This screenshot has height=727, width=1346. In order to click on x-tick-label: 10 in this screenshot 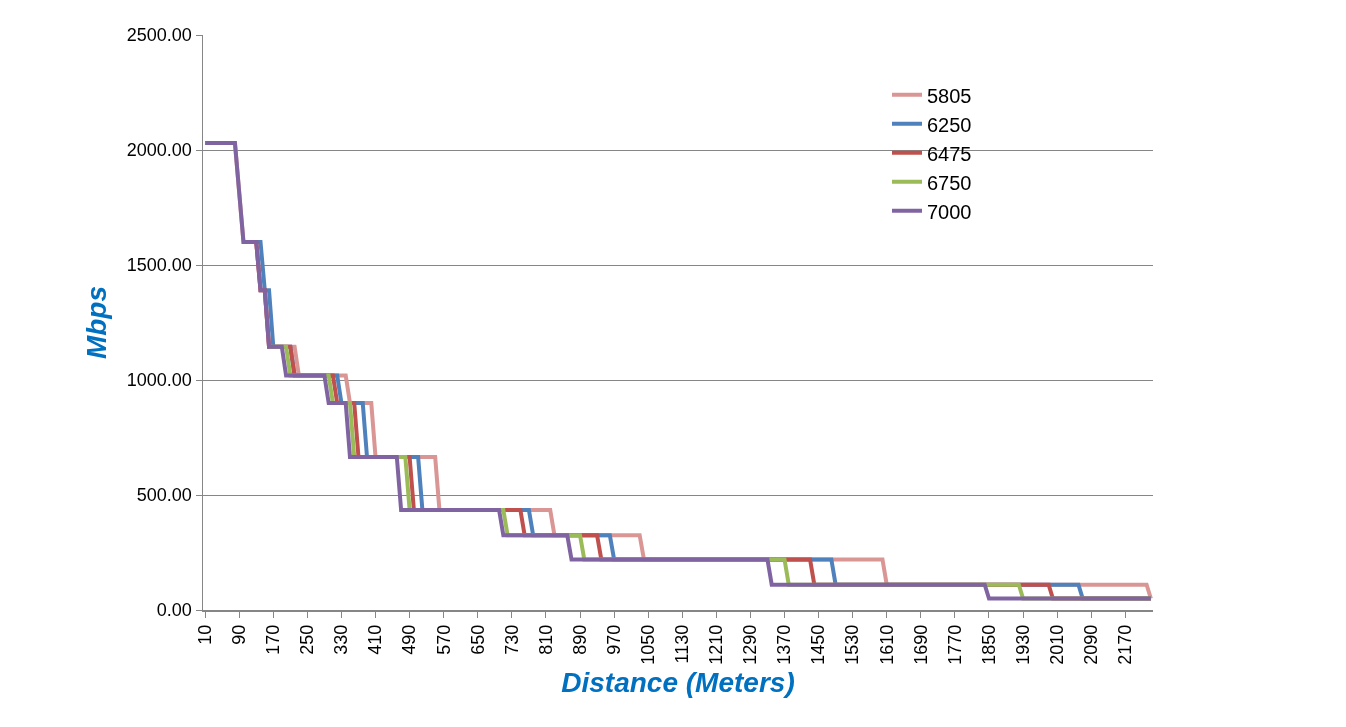, I will do `click(204, 634)`.